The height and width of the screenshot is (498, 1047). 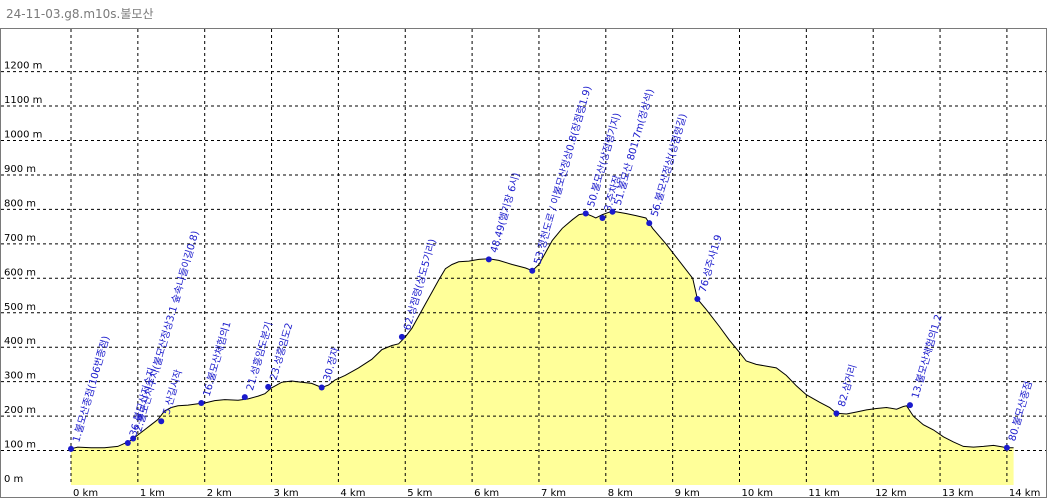 I want to click on y-tick-label: 700 m, so click(x=20, y=238).